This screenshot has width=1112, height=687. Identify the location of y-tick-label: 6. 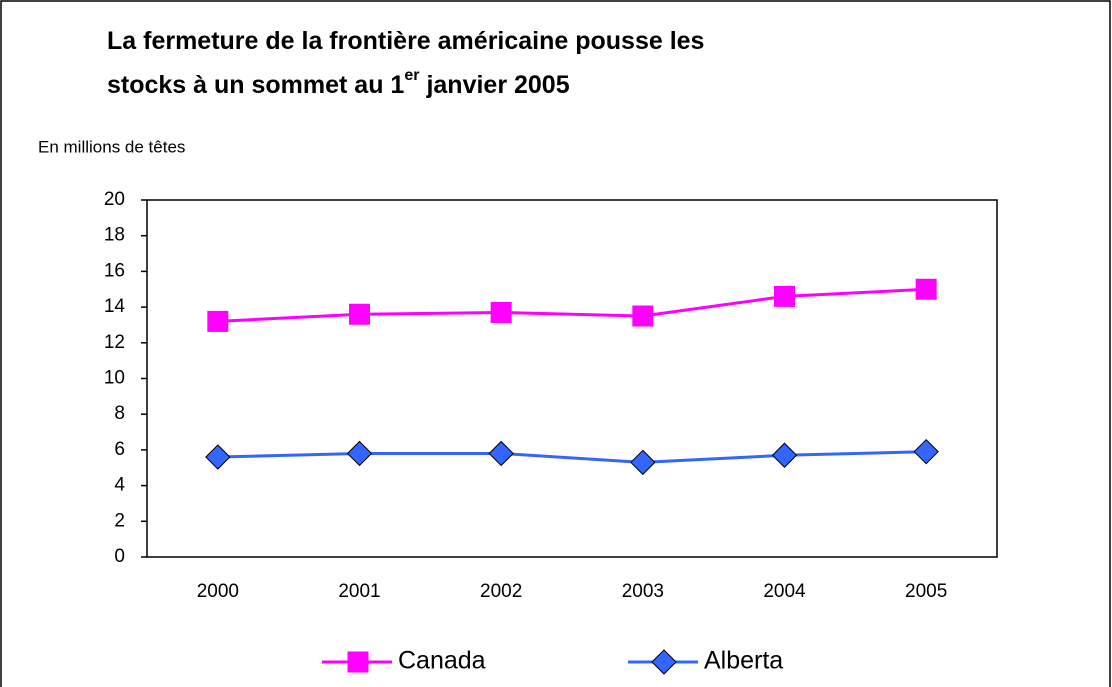
(119, 449).